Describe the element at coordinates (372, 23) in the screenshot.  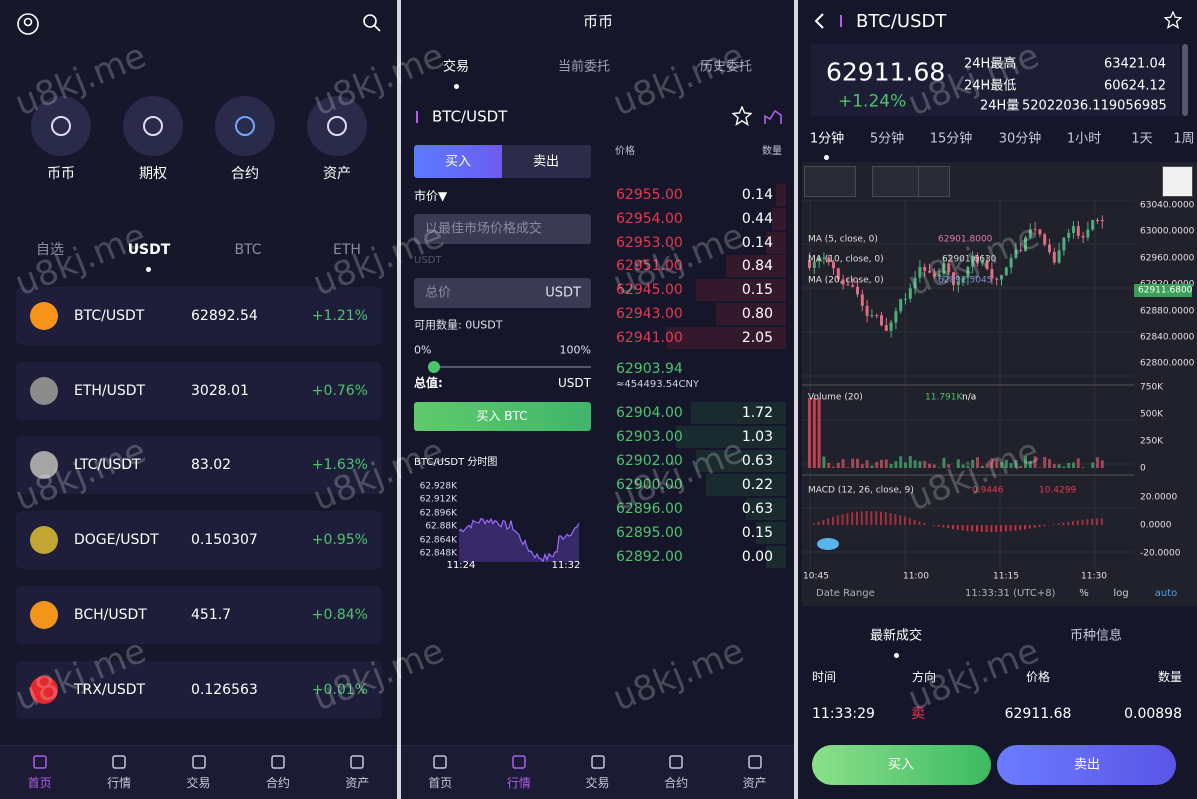
I see `search-icon` at that location.